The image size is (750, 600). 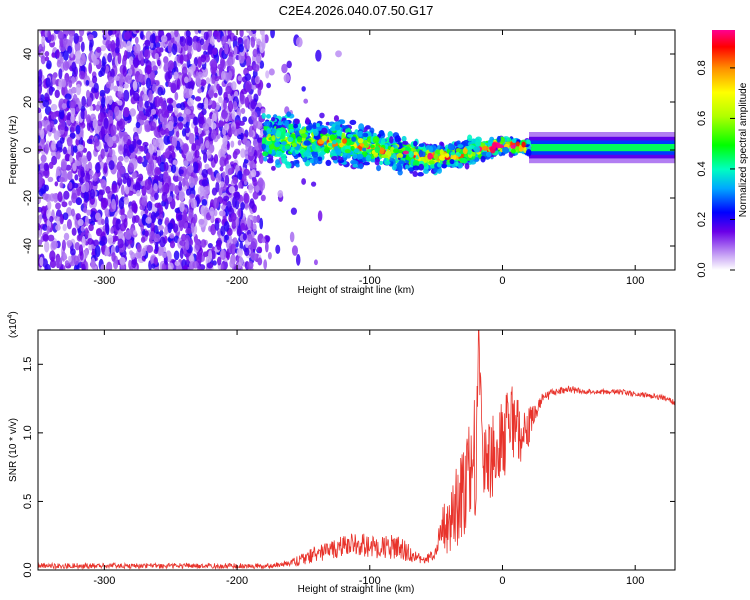 I want to click on spectrogram-y-label: Frequency (Hz), so click(x=13, y=150).